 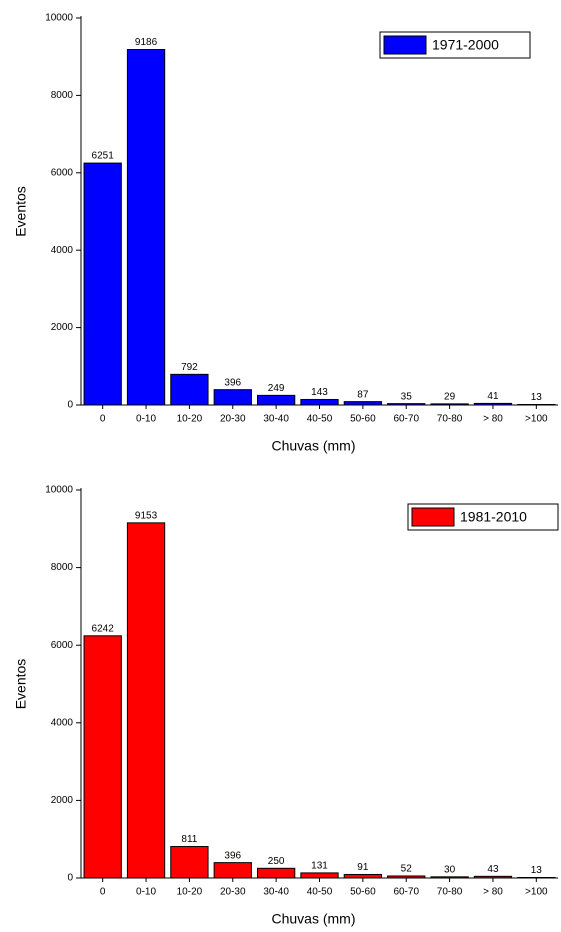 I want to click on value-label: 792, so click(x=189, y=367).